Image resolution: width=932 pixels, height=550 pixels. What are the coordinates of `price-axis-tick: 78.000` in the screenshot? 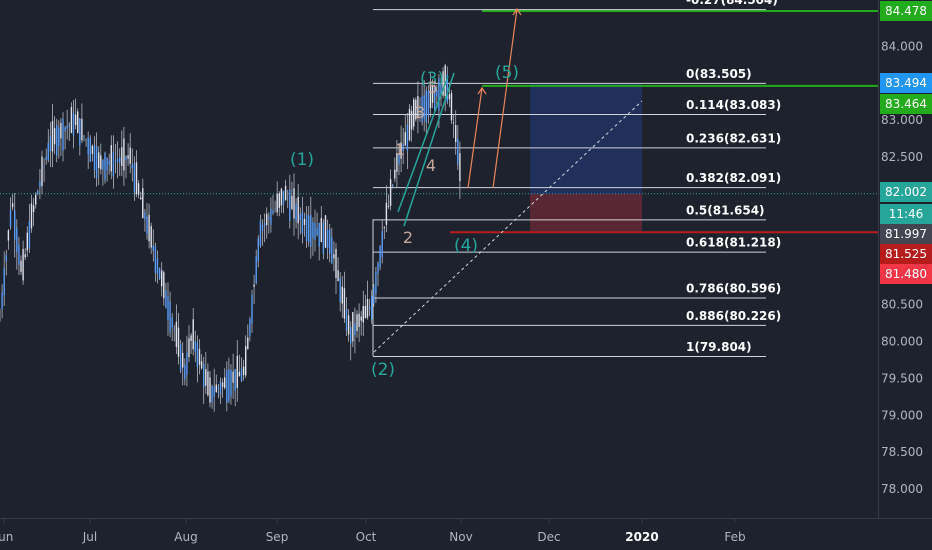 It's located at (902, 489).